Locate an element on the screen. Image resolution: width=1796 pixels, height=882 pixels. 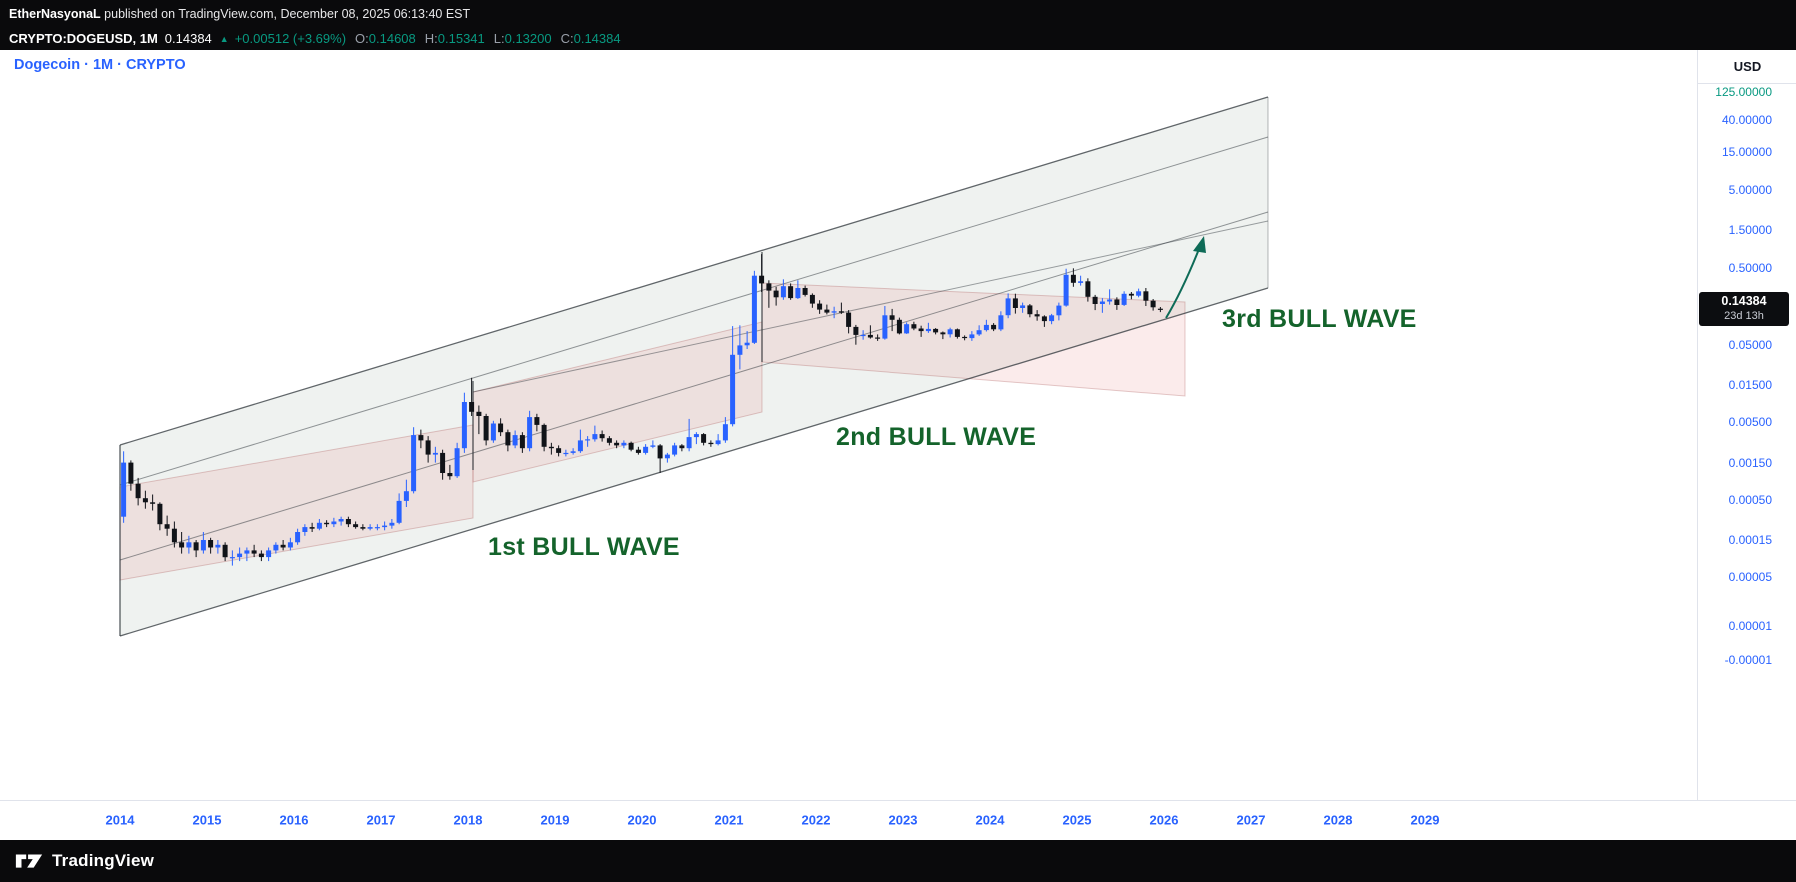
year-label: 2027 is located at coordinates (1251, 820).